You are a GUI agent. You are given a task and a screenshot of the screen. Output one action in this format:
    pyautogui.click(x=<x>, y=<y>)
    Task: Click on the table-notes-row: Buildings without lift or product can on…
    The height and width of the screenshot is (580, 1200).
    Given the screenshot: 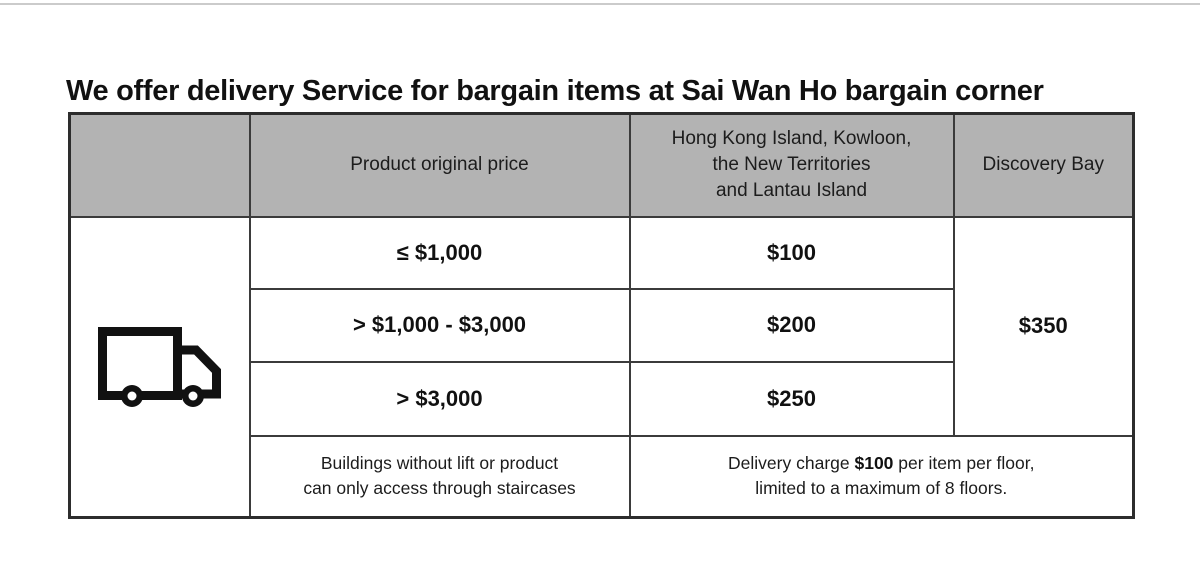 What is the action you would take?
    pyautogui.click(x=602, y=476)
    